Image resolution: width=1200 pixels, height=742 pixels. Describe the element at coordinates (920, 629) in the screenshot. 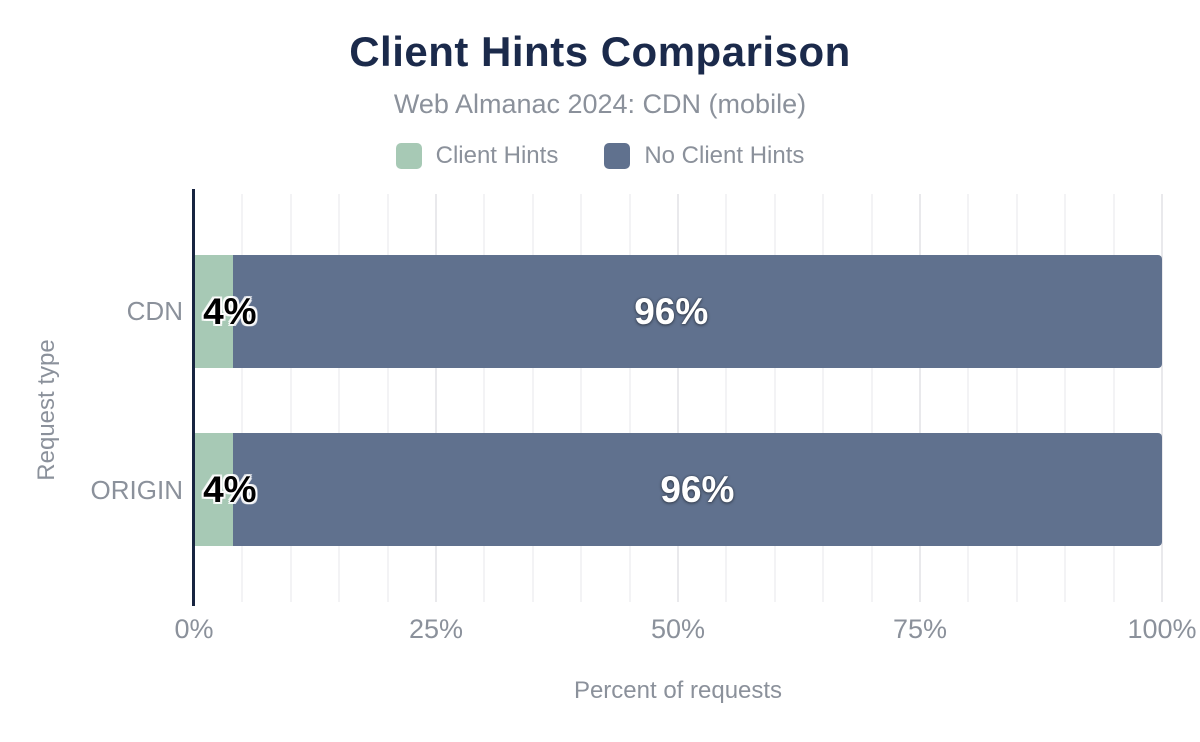

I see `x-tick-label-75pct: 75%` at that location.